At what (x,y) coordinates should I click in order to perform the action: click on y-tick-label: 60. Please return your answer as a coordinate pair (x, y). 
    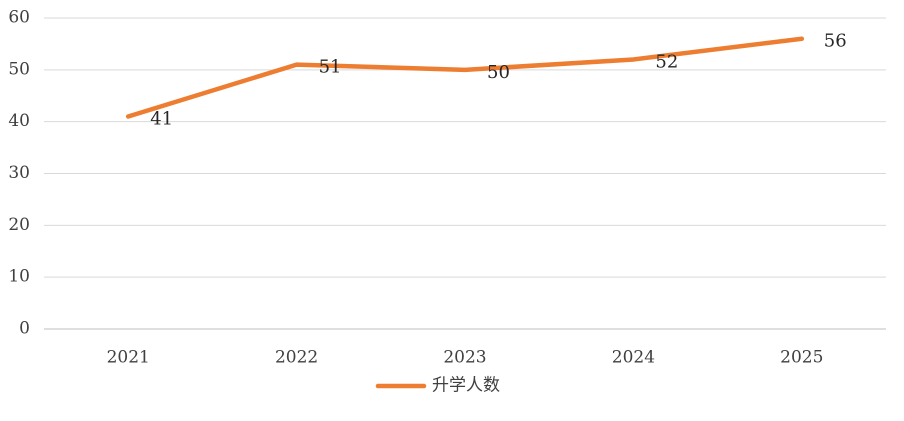
    Looking at the image, I should click on (19, 18).